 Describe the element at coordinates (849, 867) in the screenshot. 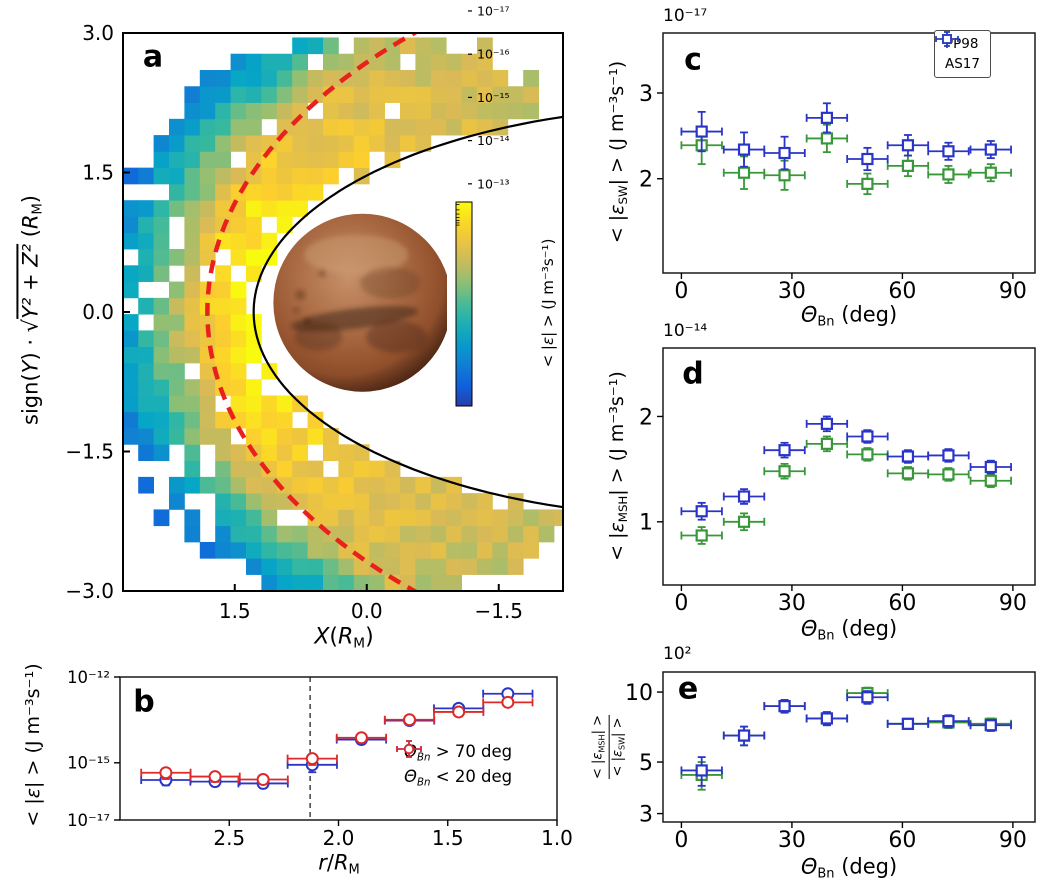

I see `panel-e-xlabel: ΘBn (deg)` at that location.